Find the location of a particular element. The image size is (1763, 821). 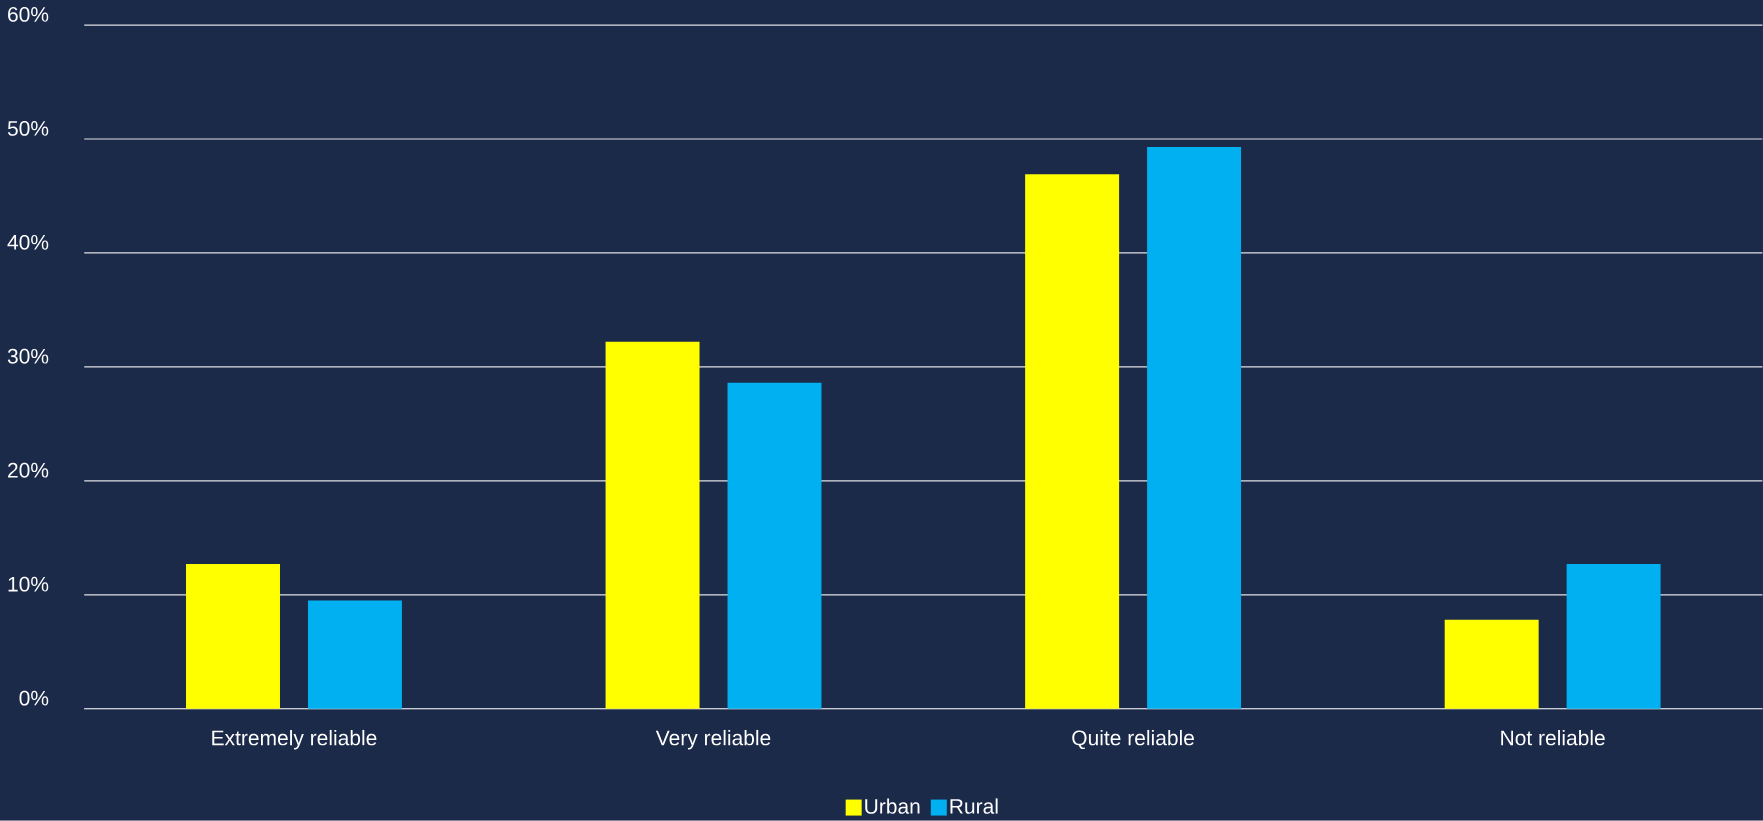

x-tick-label: Extremely reliable is located at coordinates (294, 740).